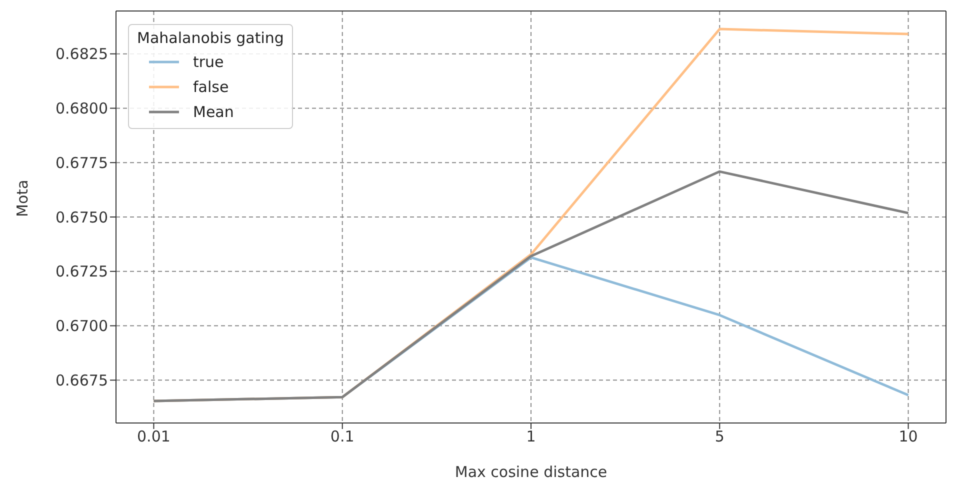 The width and height of the screenshot is (956, 481). I want to click on x-tick-label: 10, so click(908, 437).